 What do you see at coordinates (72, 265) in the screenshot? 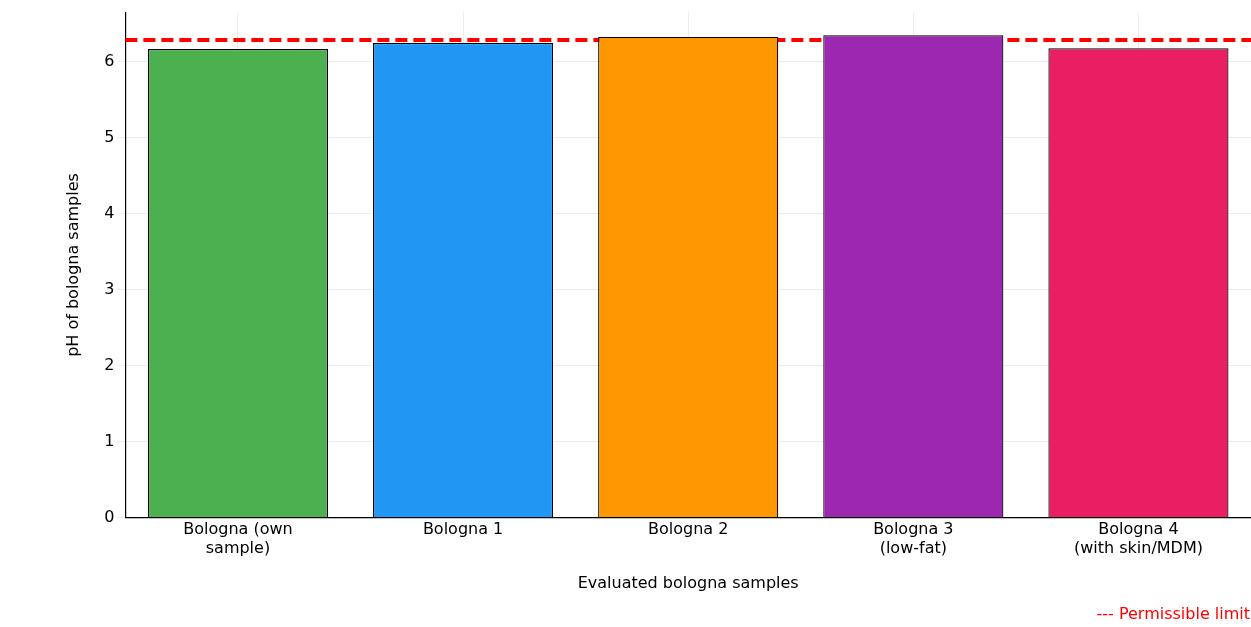
I see `y-axis-title: pH of bologna samples` at bounding box center [72, 265].